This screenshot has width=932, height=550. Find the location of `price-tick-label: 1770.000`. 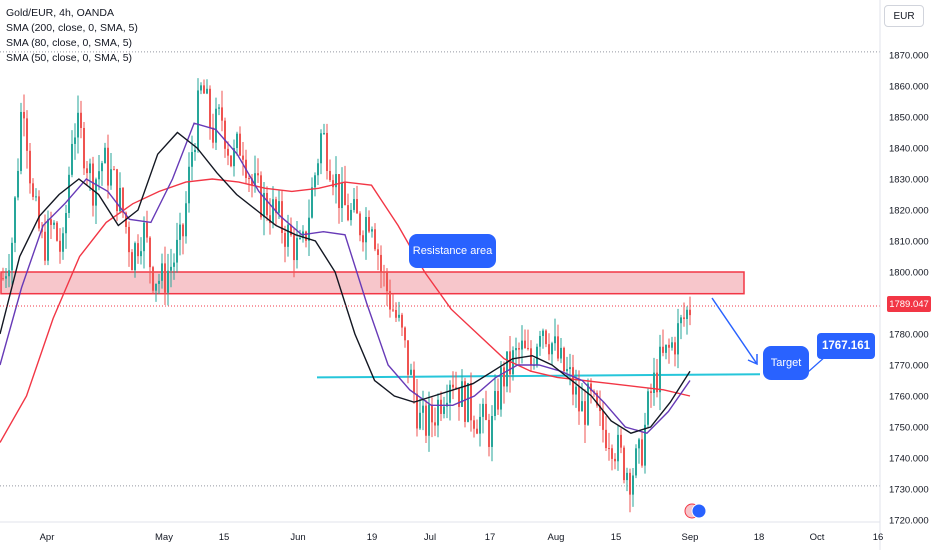

price-tick-label: 1770.000 is located at coordinates (909, 366).